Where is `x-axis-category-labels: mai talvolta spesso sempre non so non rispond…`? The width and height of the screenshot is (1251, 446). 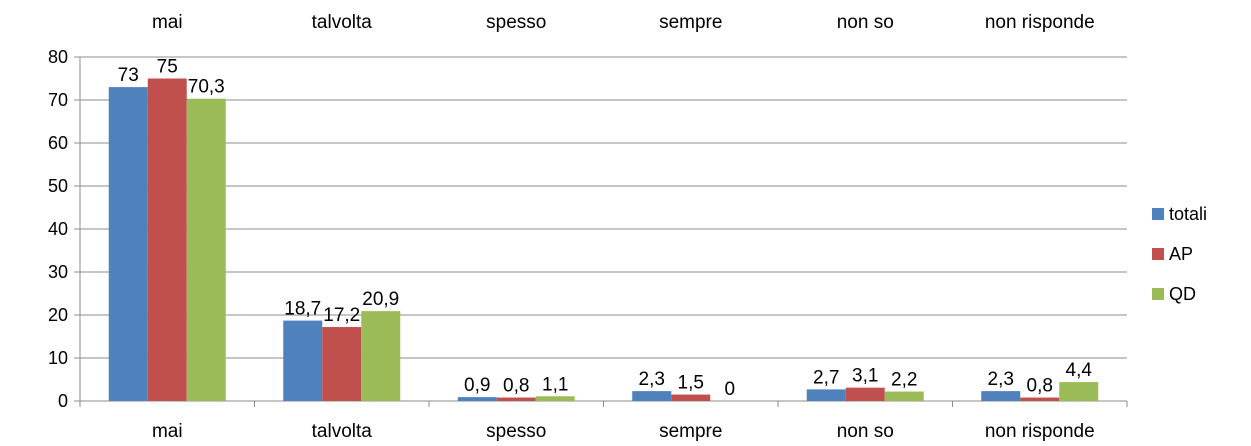 x-axis-category-labels: mai talvolta spesso sempre non so non rispond… is located at coordinates (623, 431).